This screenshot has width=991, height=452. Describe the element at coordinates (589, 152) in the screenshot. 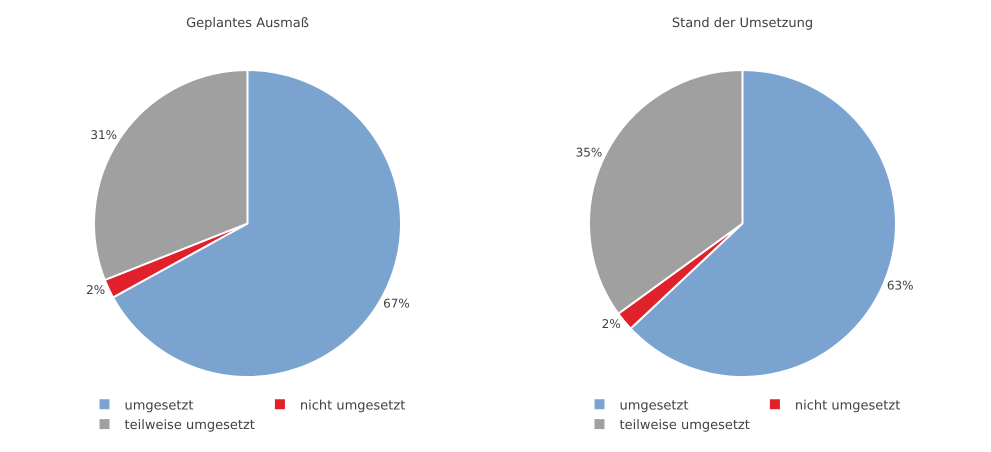

I see `data-label: 35%` at that location.